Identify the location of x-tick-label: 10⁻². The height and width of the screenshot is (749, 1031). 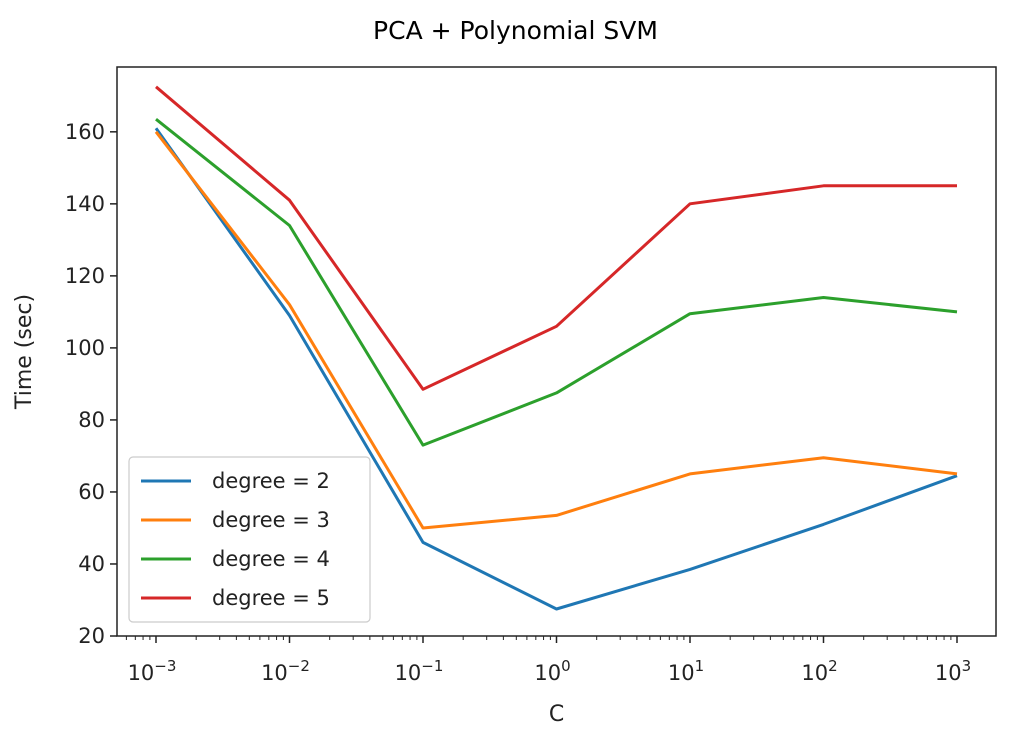
(285, 671).